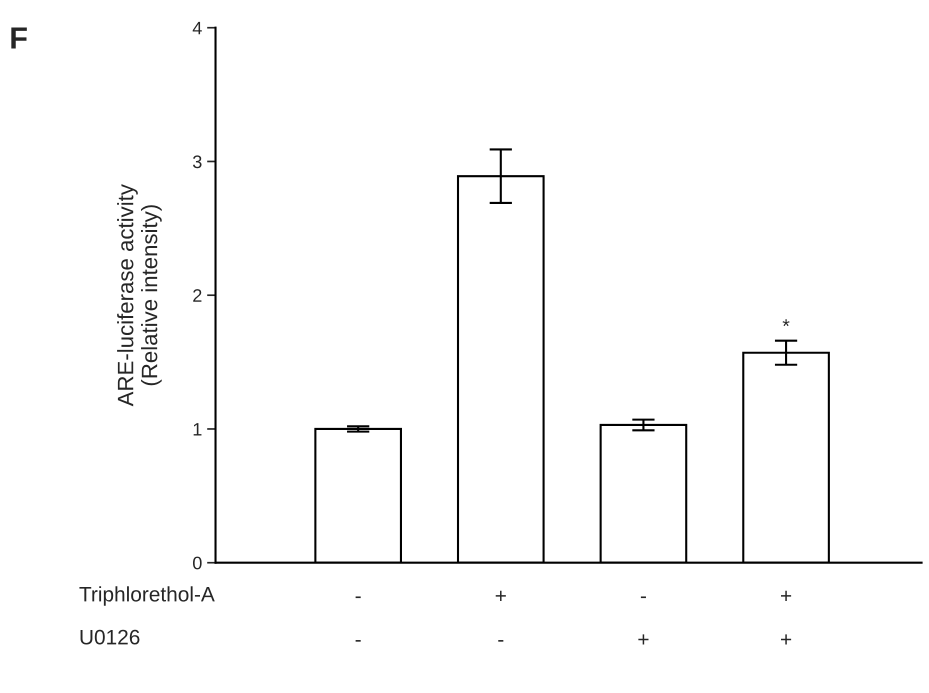  What do you see at coordinates (197, 161) in the screenshot?
I see `y-tick-label: 3` at bounding box center [197, 161].